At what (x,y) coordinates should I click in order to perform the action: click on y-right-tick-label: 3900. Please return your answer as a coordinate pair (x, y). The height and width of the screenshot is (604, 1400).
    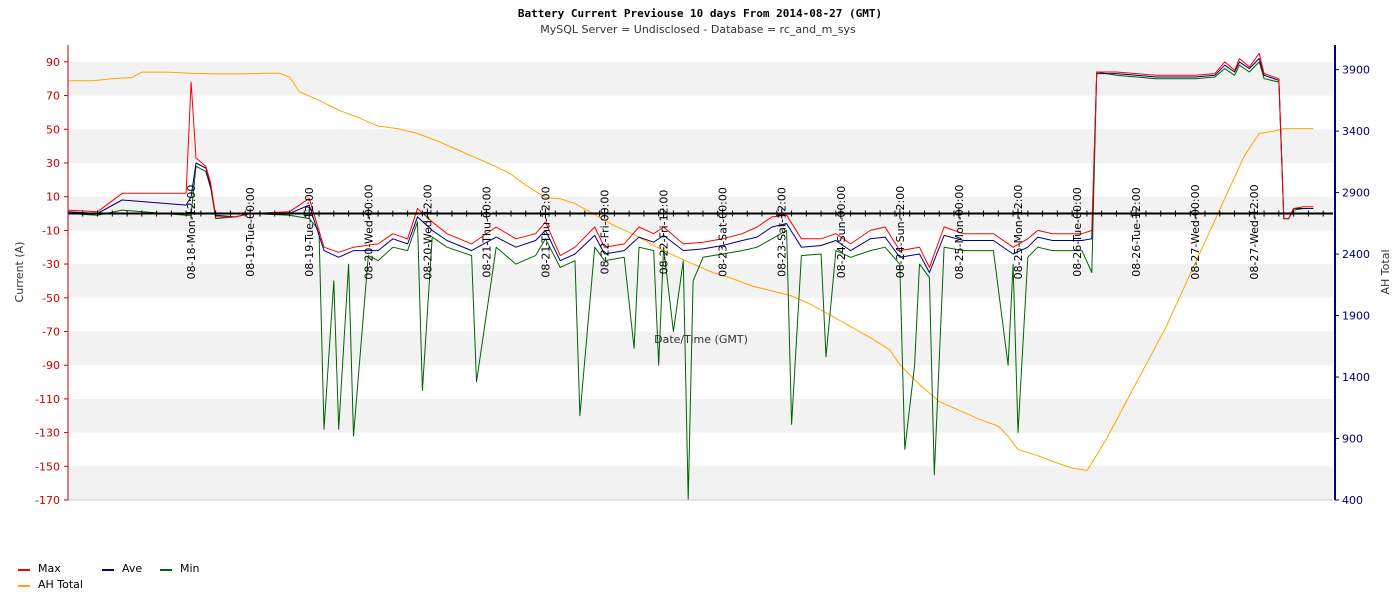
    Looking at the image, I should click on (1356, 70).